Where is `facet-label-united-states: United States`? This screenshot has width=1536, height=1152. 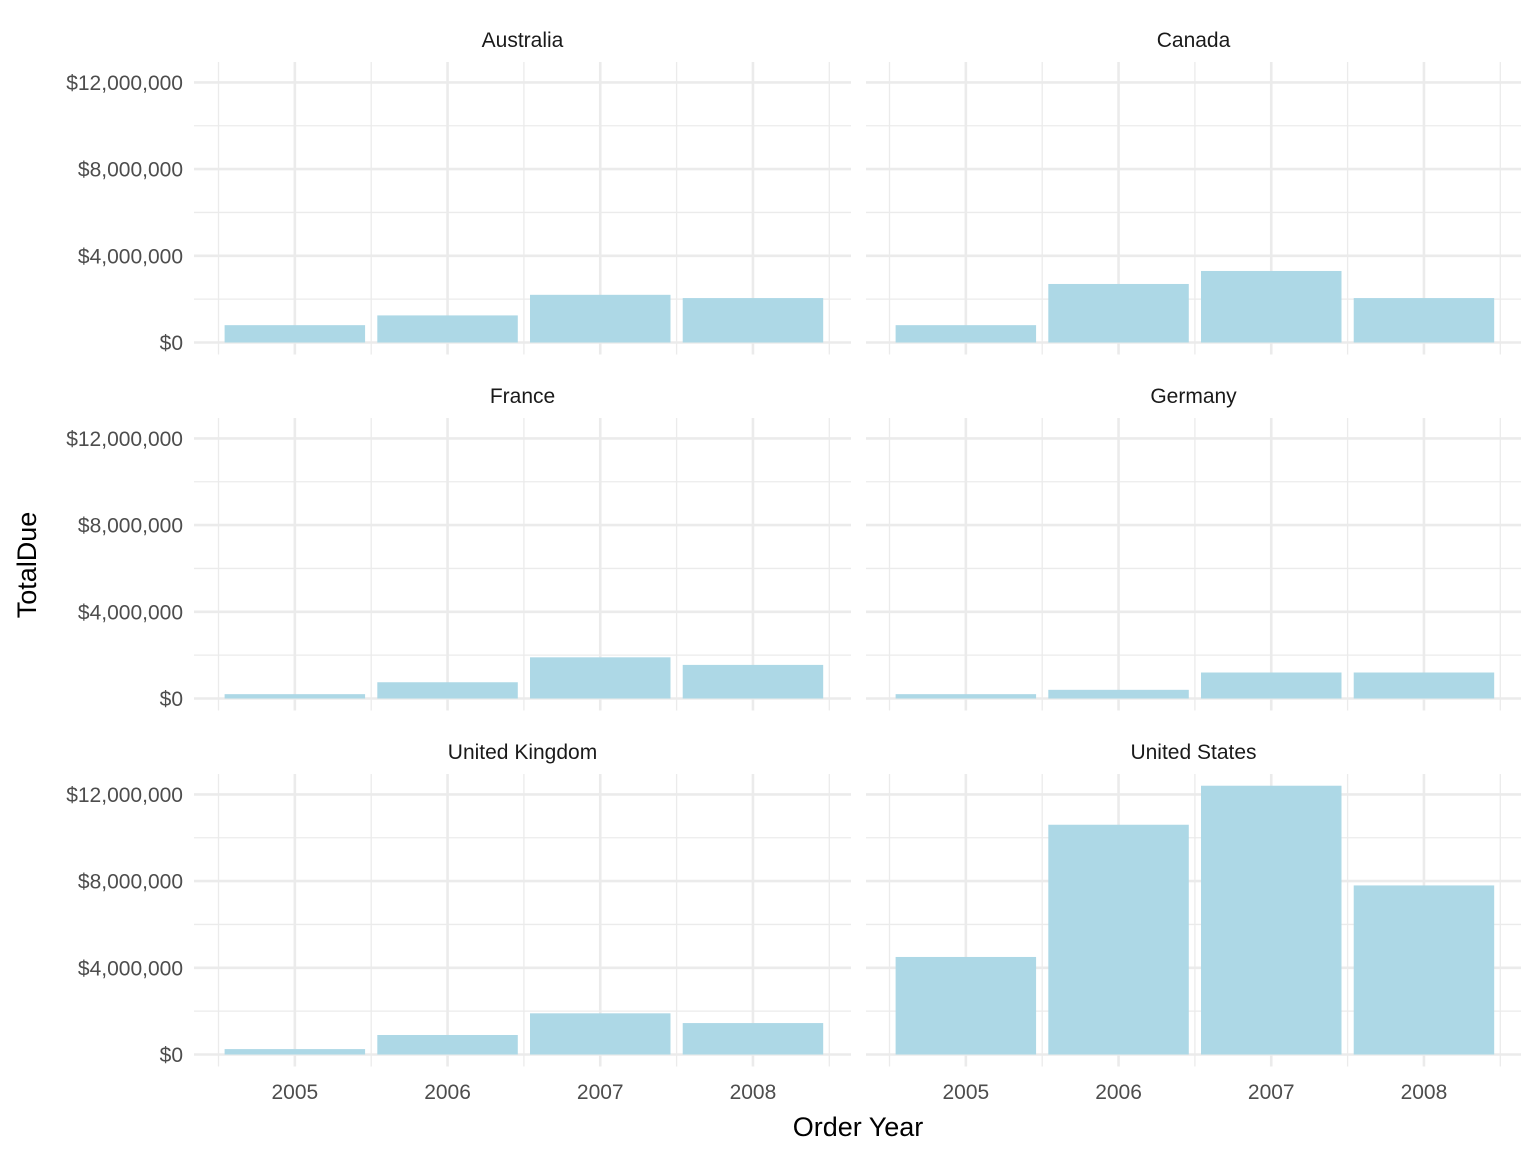
facet-label-united-states: United States is located at coordinates (1193, 752).